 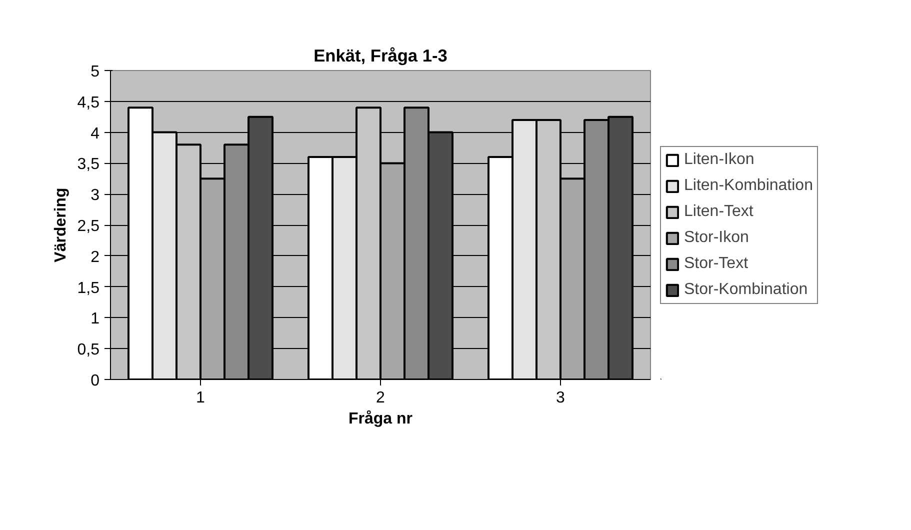 What do you see at coordinates (746, 289) in the screenshot?
I see `legend-label: Stor-Kombination` at bounding box center [746, 289].